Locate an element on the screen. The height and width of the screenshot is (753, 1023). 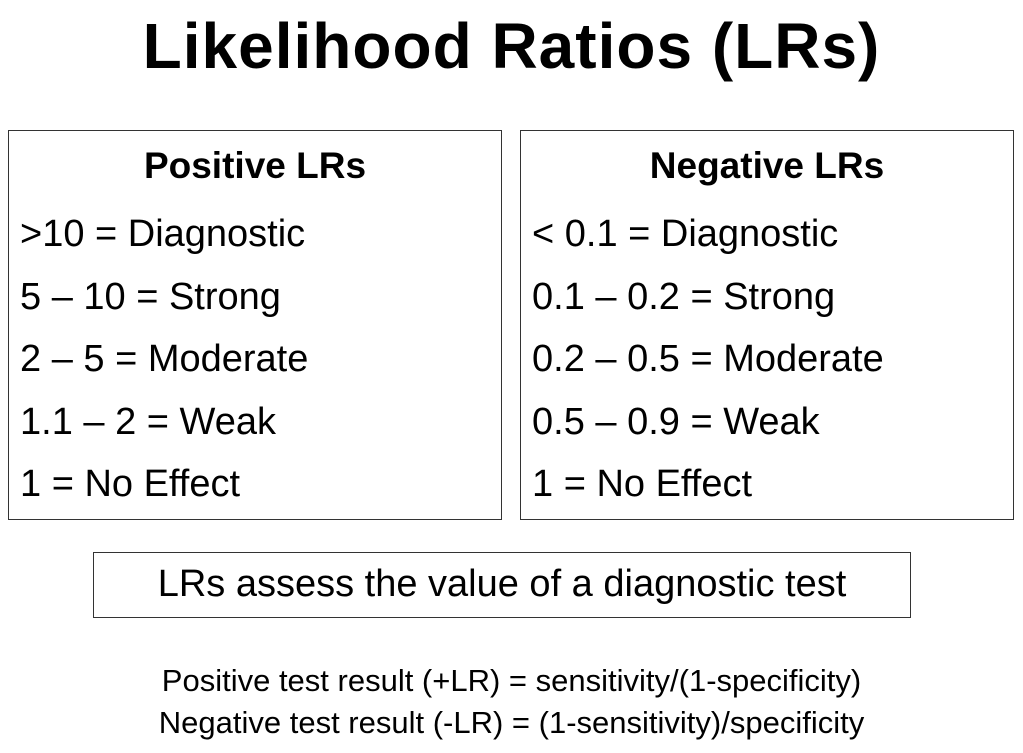
positive-lrs-heading: Positive LRs is located at coordinates (255, 165).